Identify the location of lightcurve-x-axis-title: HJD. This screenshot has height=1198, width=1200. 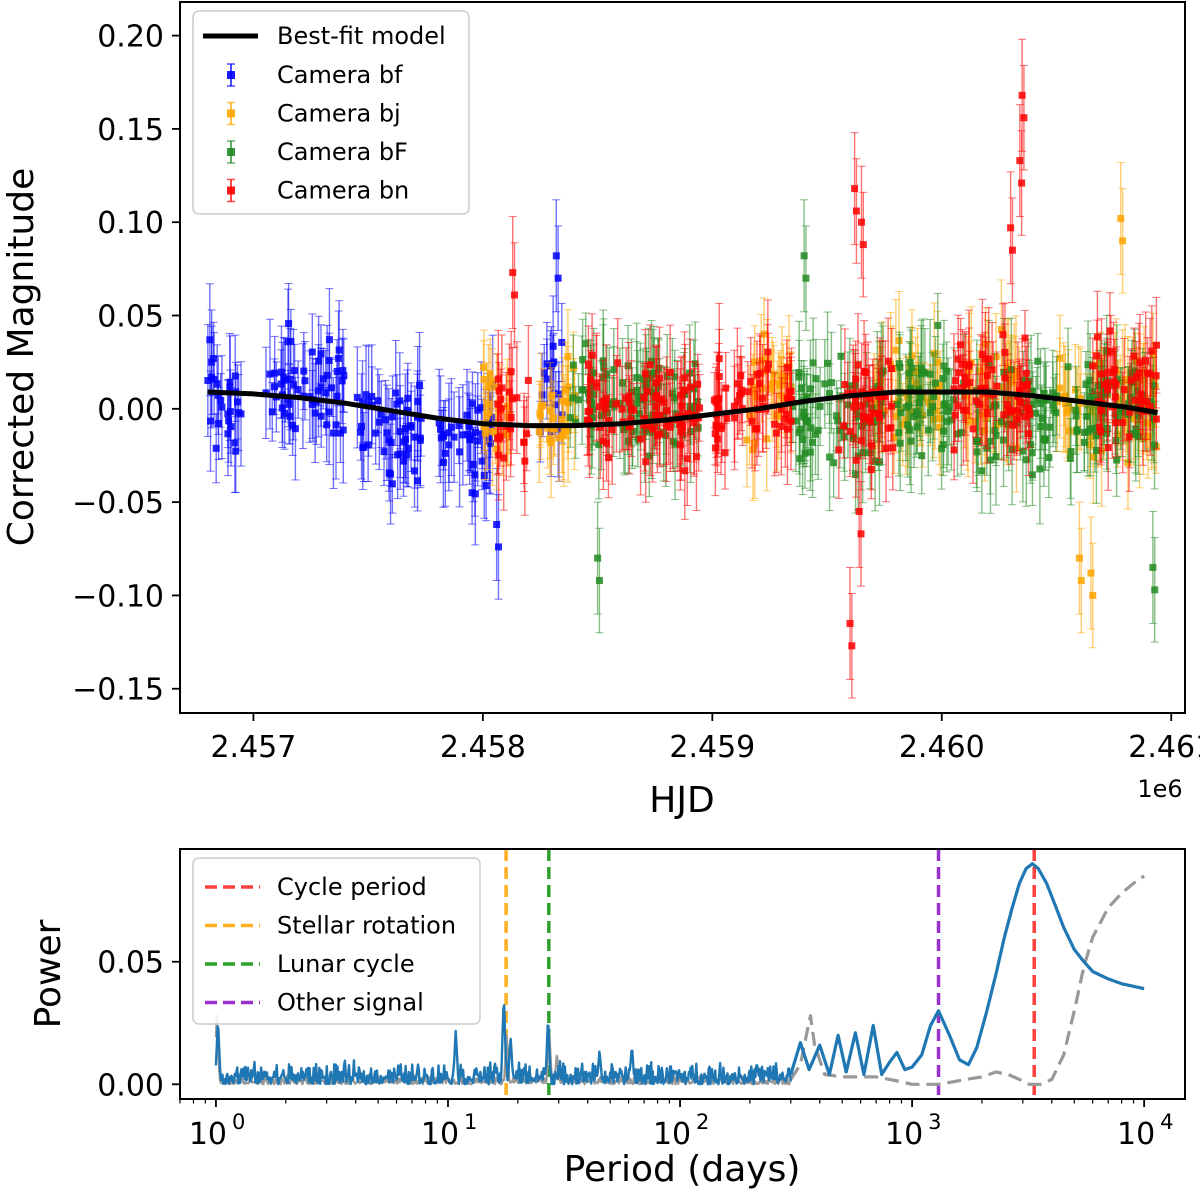
(681, 800).